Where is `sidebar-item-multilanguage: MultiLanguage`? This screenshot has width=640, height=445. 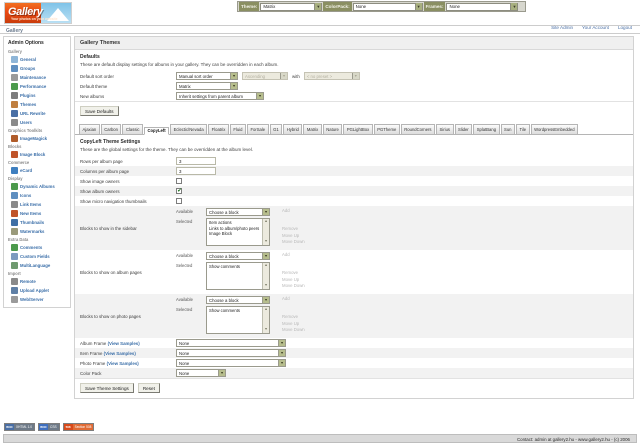 sidebar-item-multilanguage: MultiLanguage is located at coordinates (39, 265).